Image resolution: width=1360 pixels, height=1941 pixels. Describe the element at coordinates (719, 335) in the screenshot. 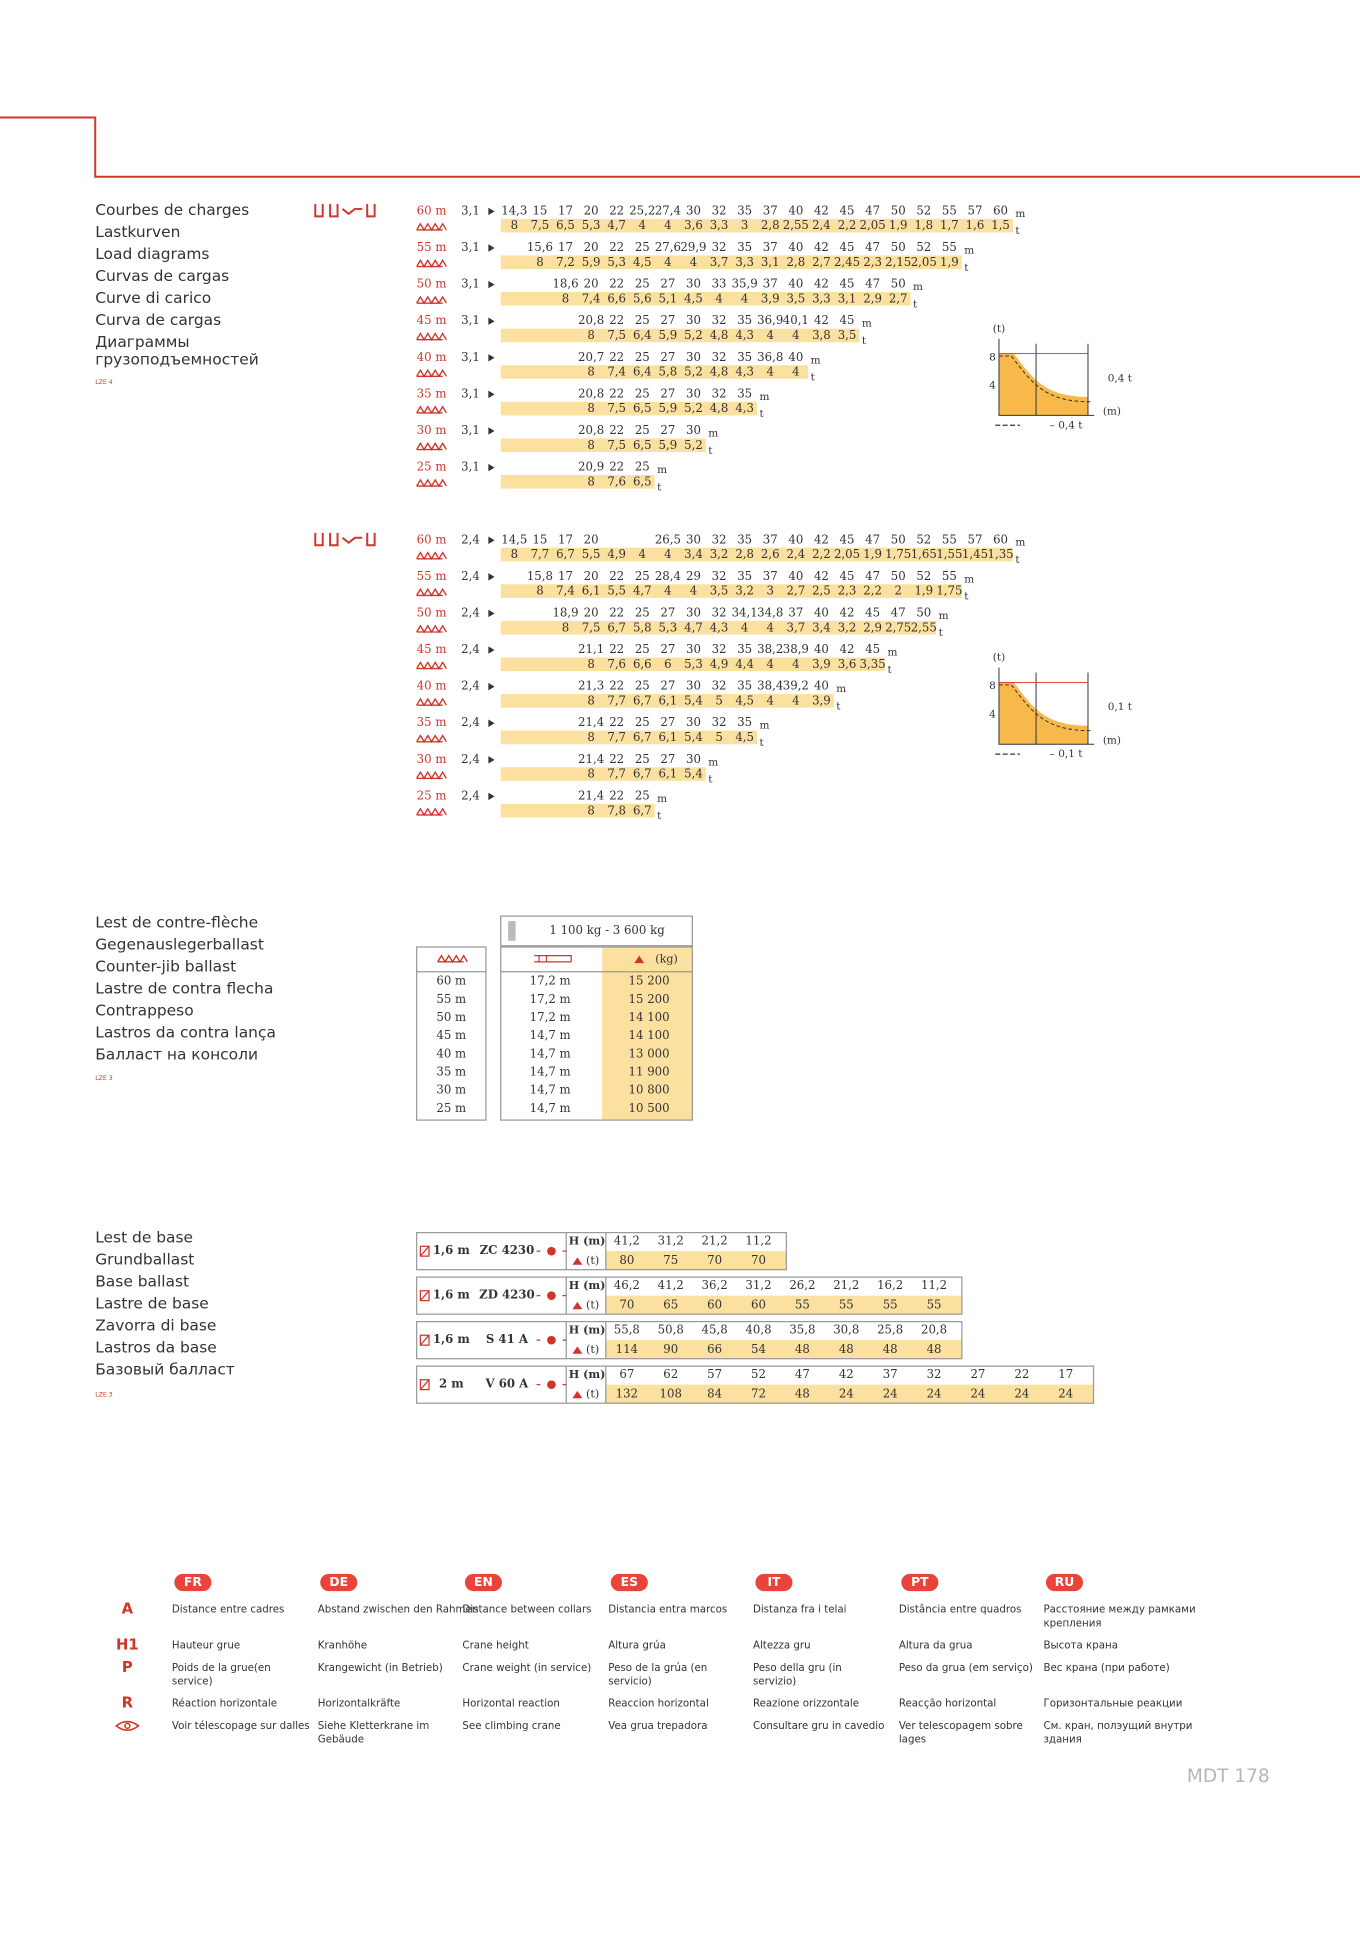

I see `load: 4,8` at that location.